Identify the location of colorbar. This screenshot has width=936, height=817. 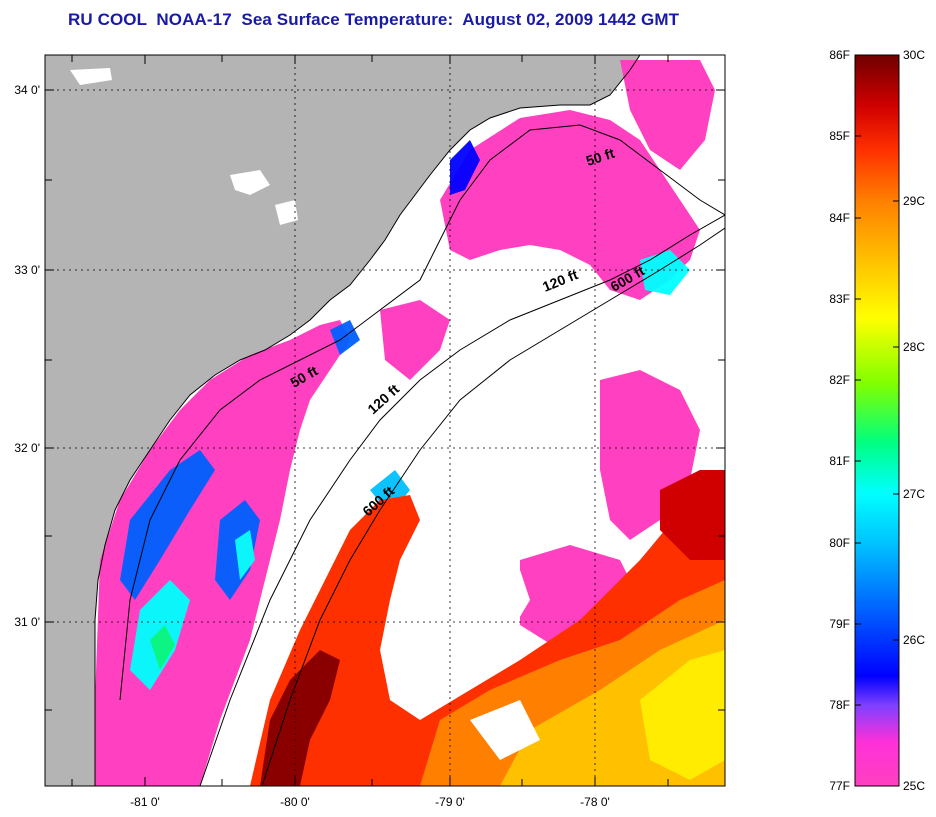
(877, 420).